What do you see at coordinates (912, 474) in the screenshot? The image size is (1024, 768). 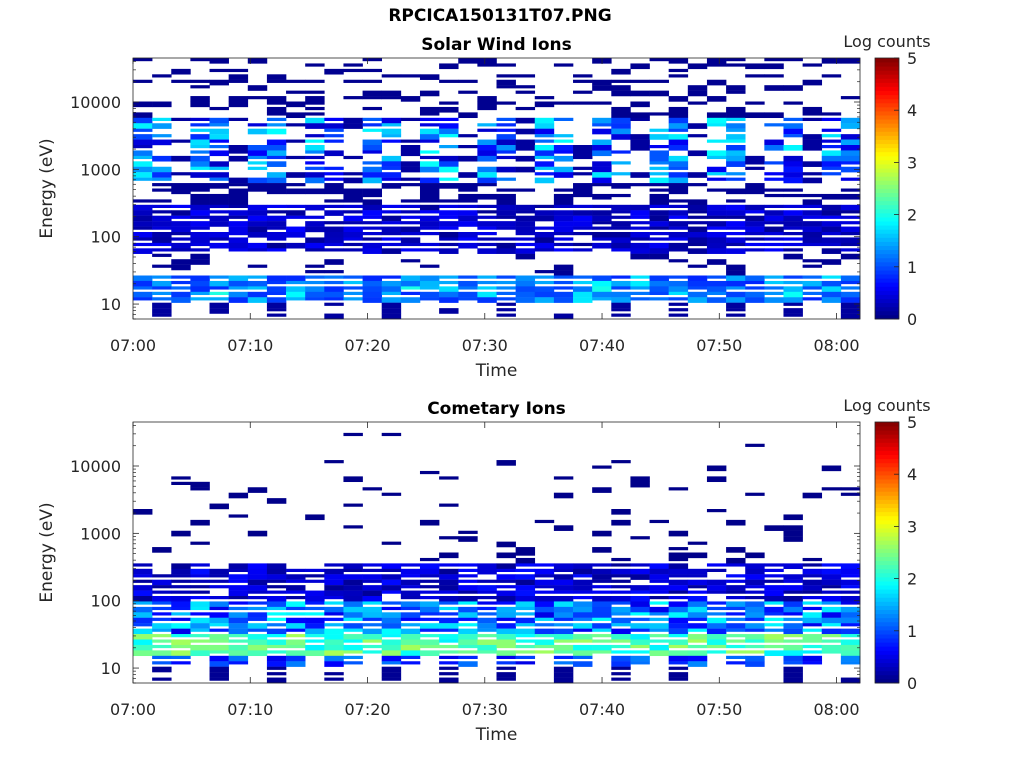 I see `colorbar-tick-label: 4` at bounding box center [912, 474].